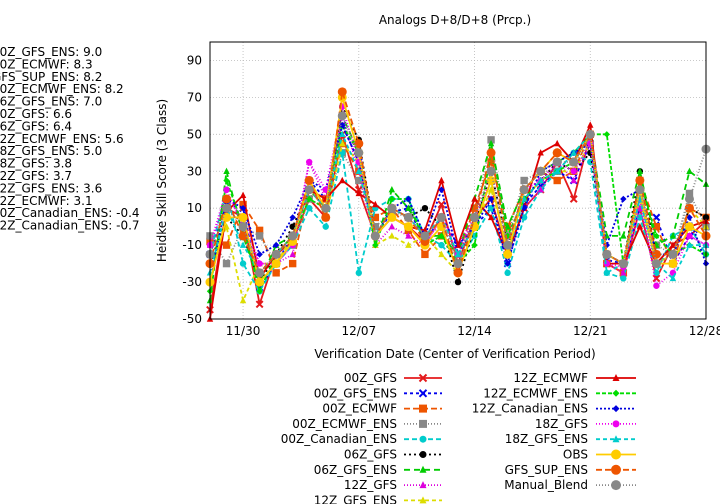  I want to click on legend-item: 00Z_ECMWF_ENS, so click(367, 424).